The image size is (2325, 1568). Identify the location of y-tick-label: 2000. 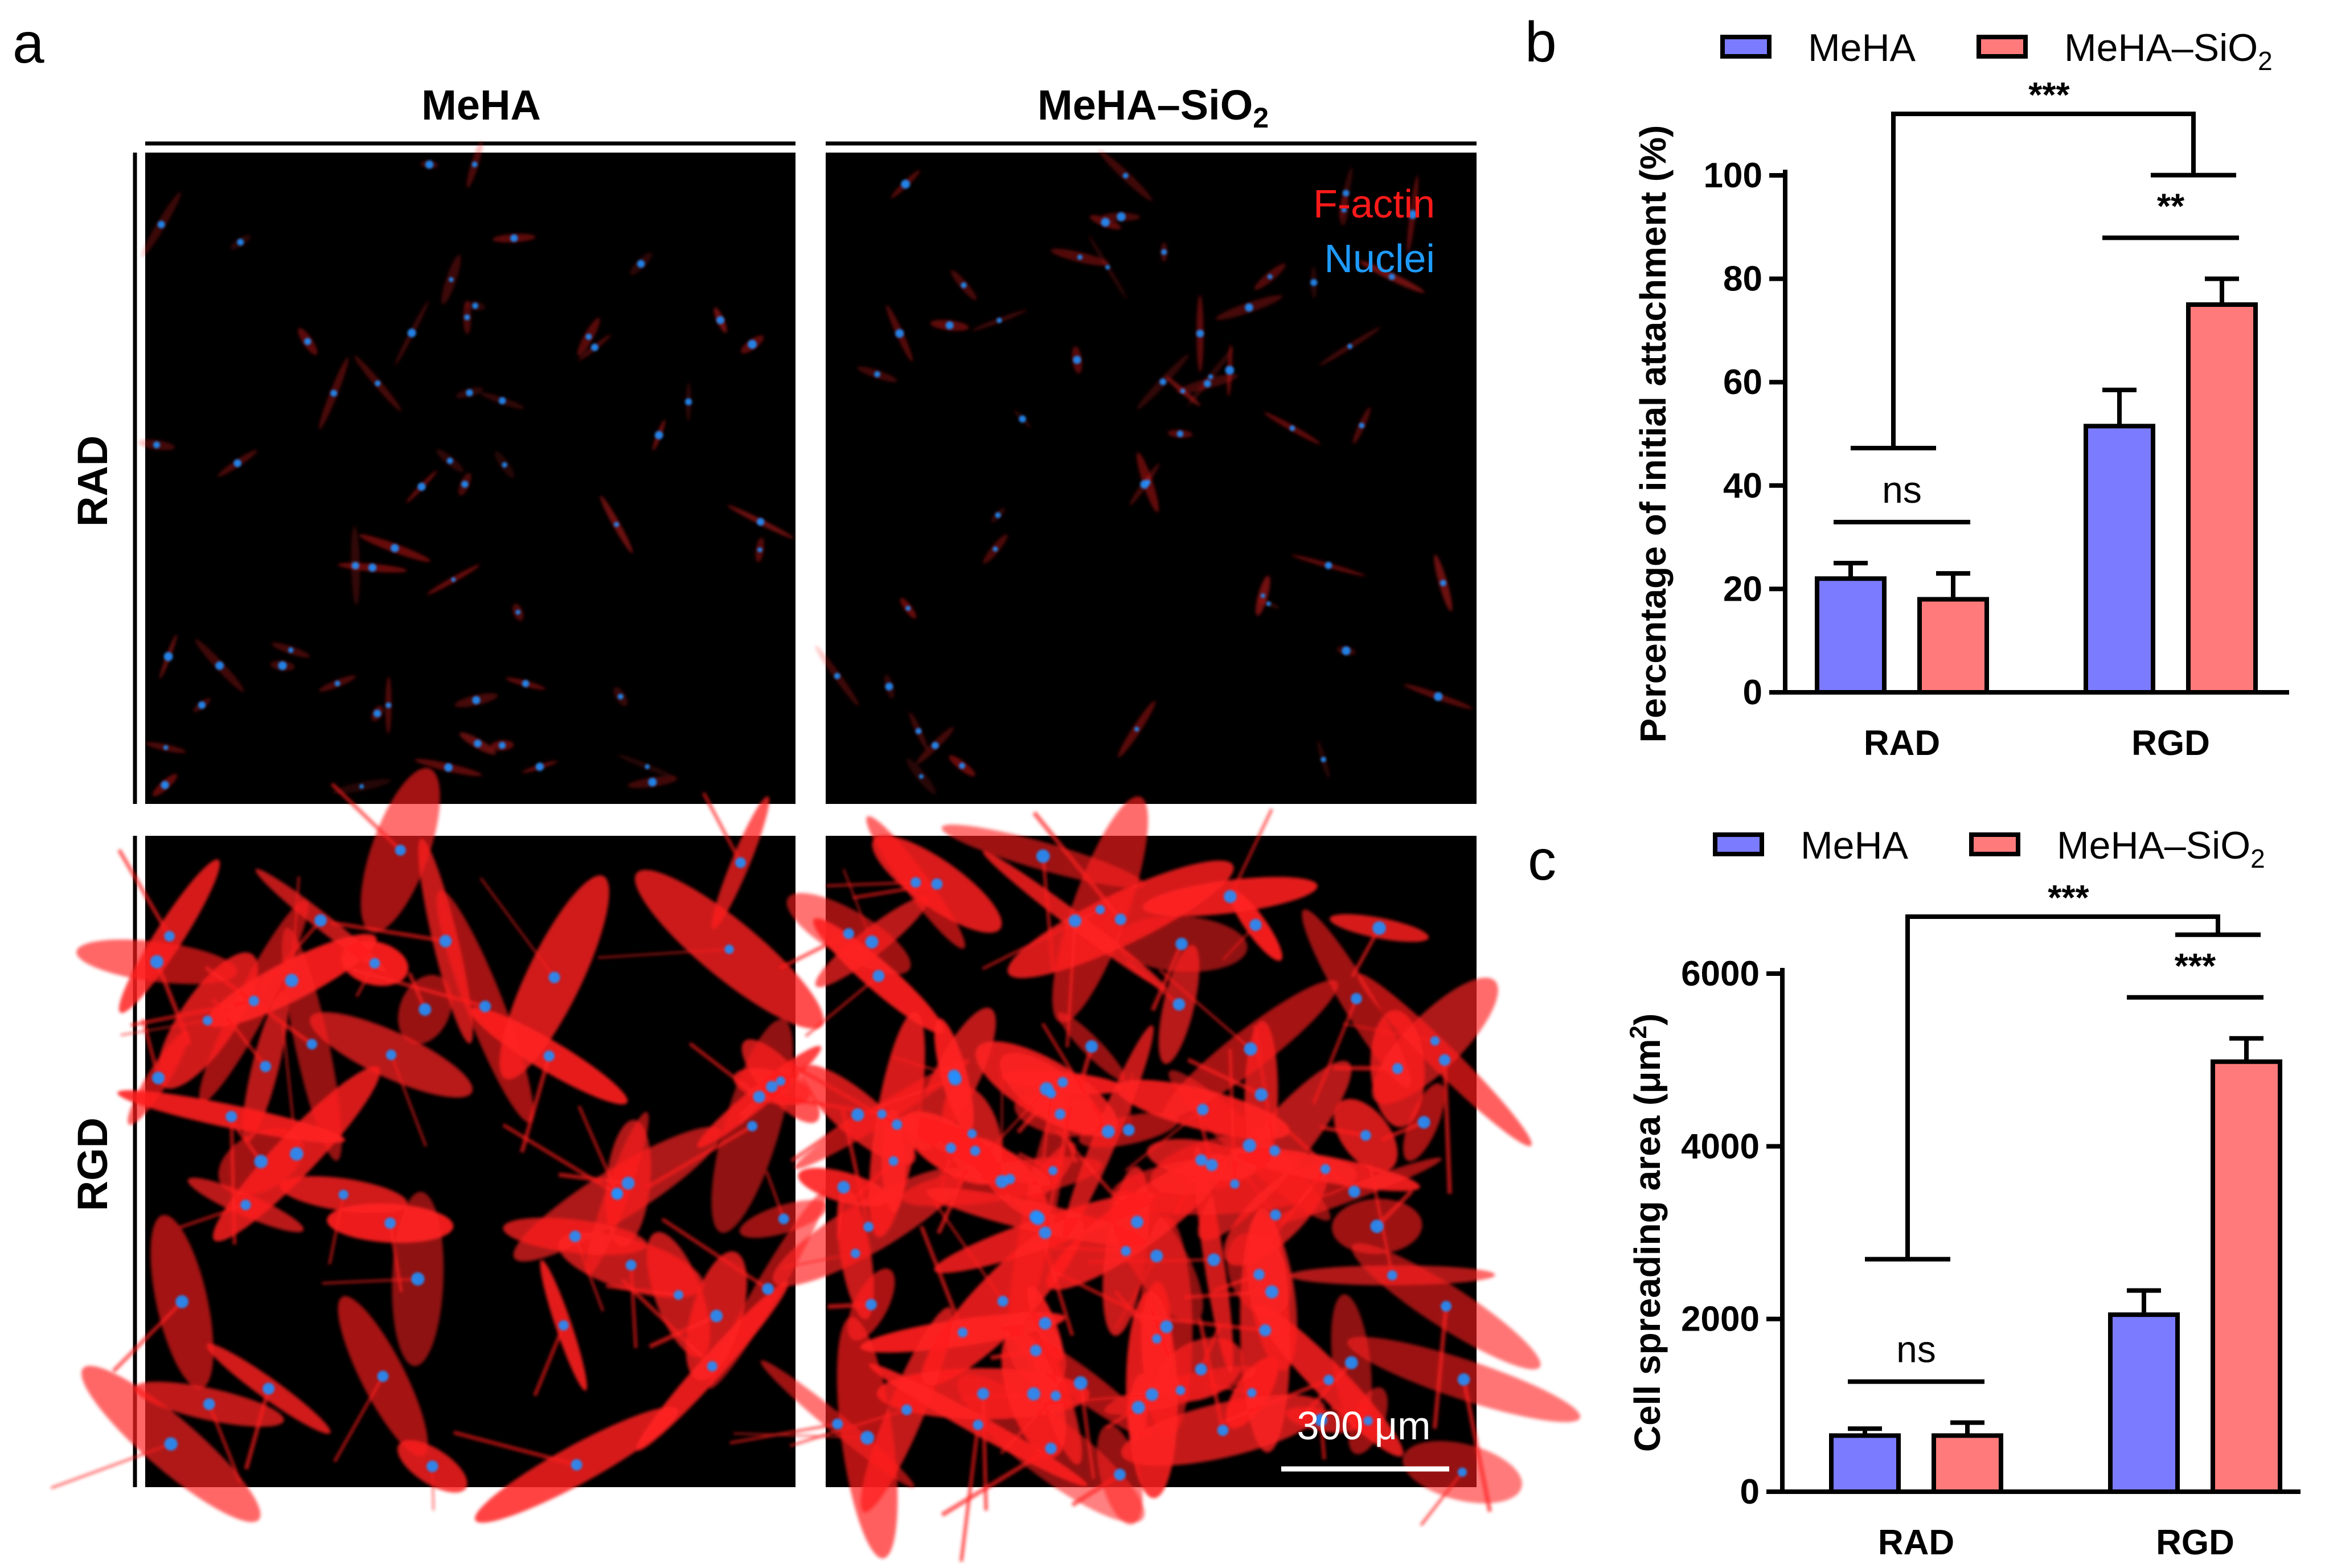
(1721, 1320).